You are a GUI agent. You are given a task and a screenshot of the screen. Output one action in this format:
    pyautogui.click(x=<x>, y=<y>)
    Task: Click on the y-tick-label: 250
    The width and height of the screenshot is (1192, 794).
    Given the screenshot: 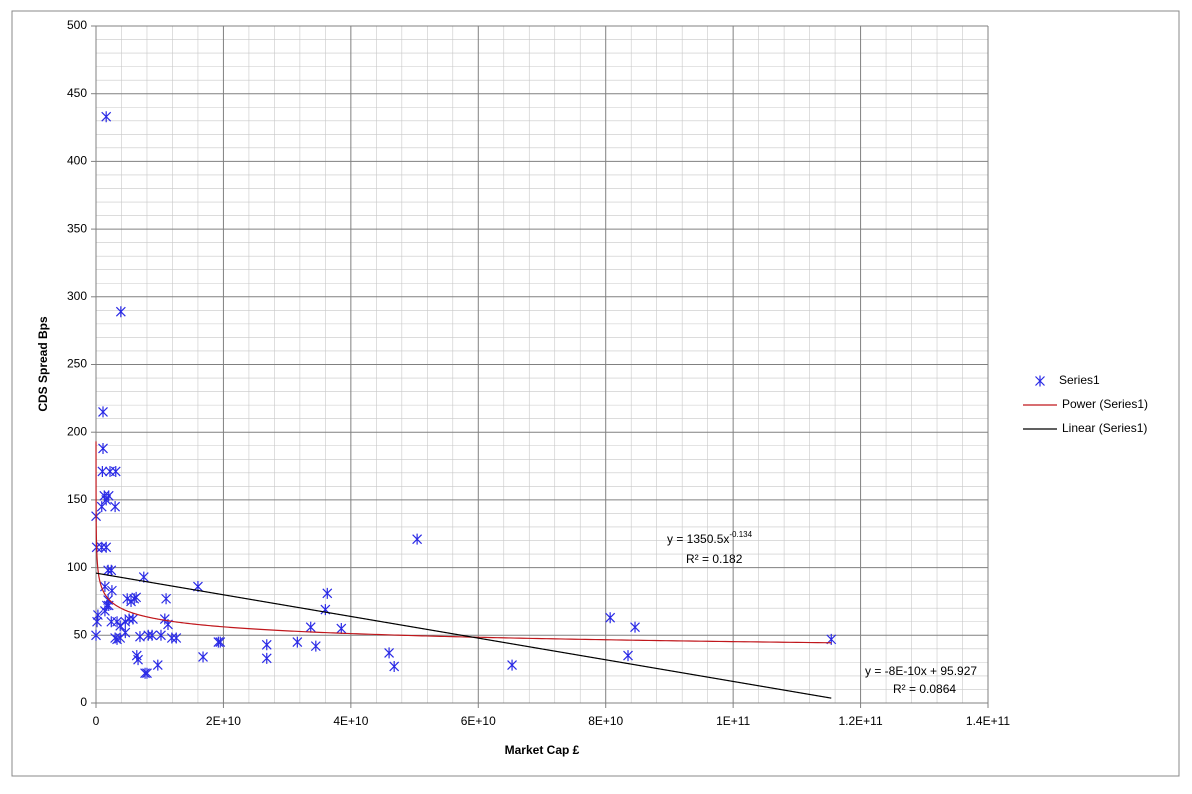 What is the action you would take?
    pyautogui.click(x=77, y=364)
    